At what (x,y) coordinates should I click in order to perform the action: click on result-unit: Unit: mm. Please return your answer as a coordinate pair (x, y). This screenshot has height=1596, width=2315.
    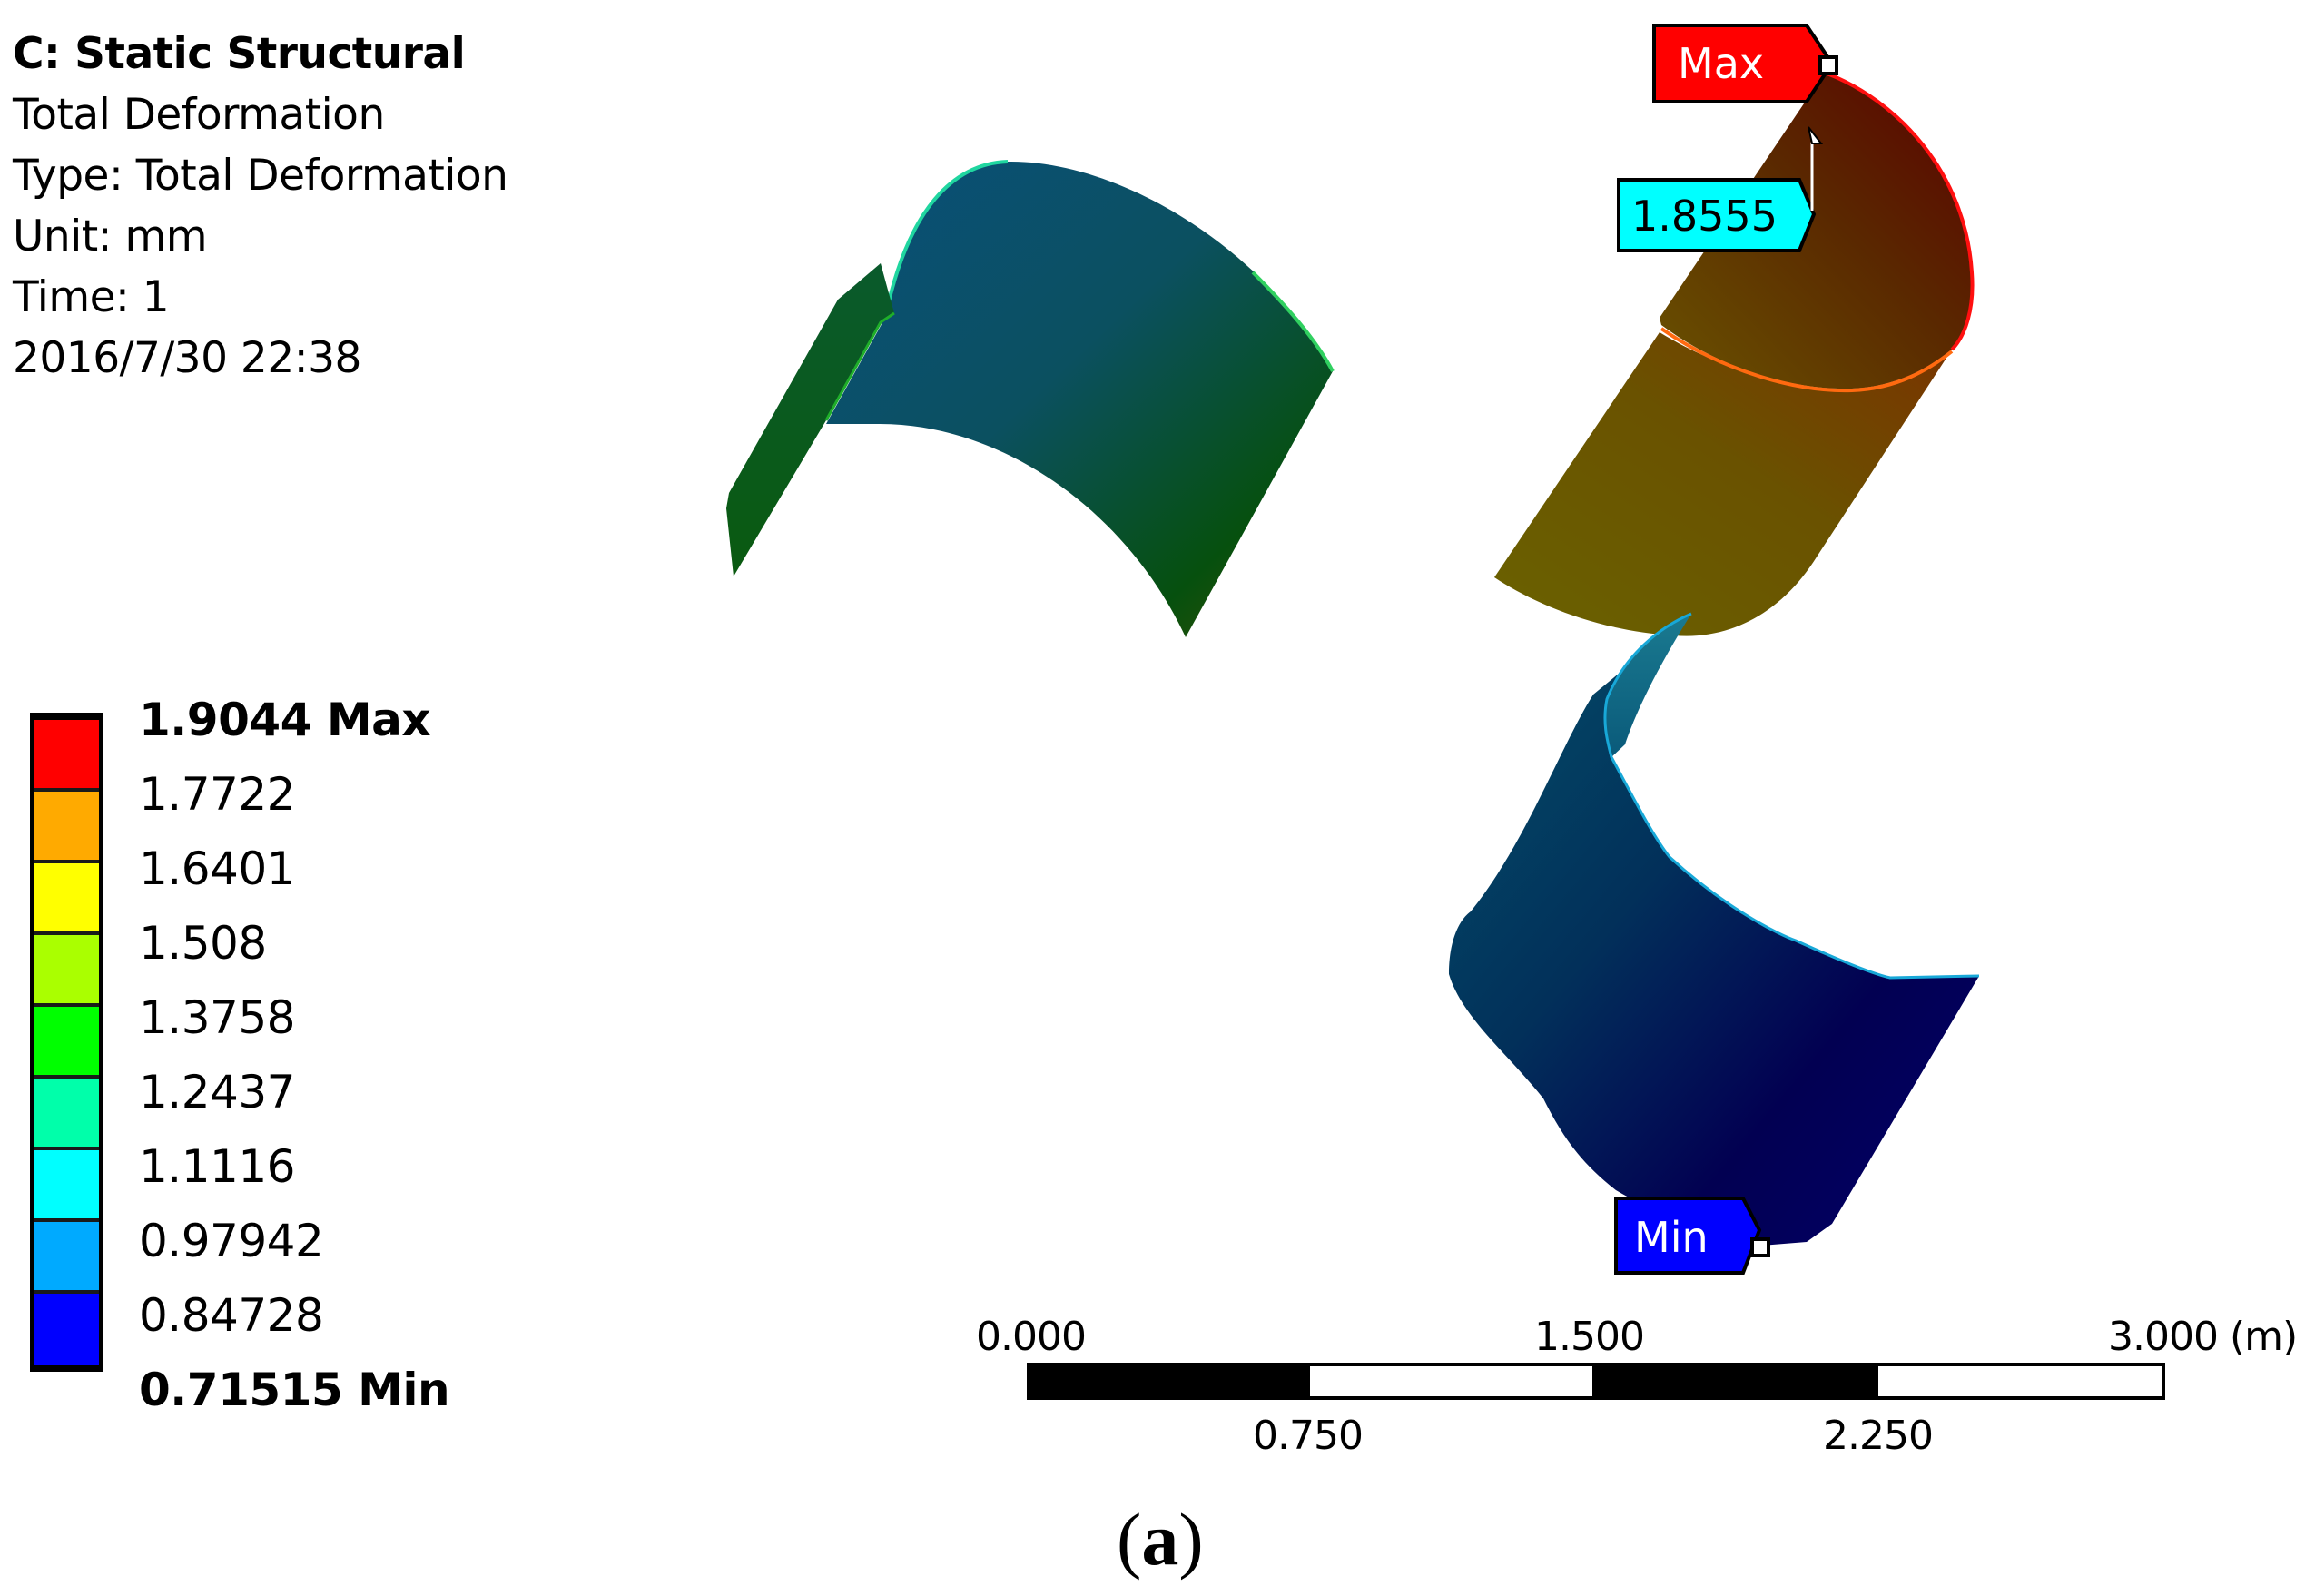
    Looking at the image, I should click on (110, 236).